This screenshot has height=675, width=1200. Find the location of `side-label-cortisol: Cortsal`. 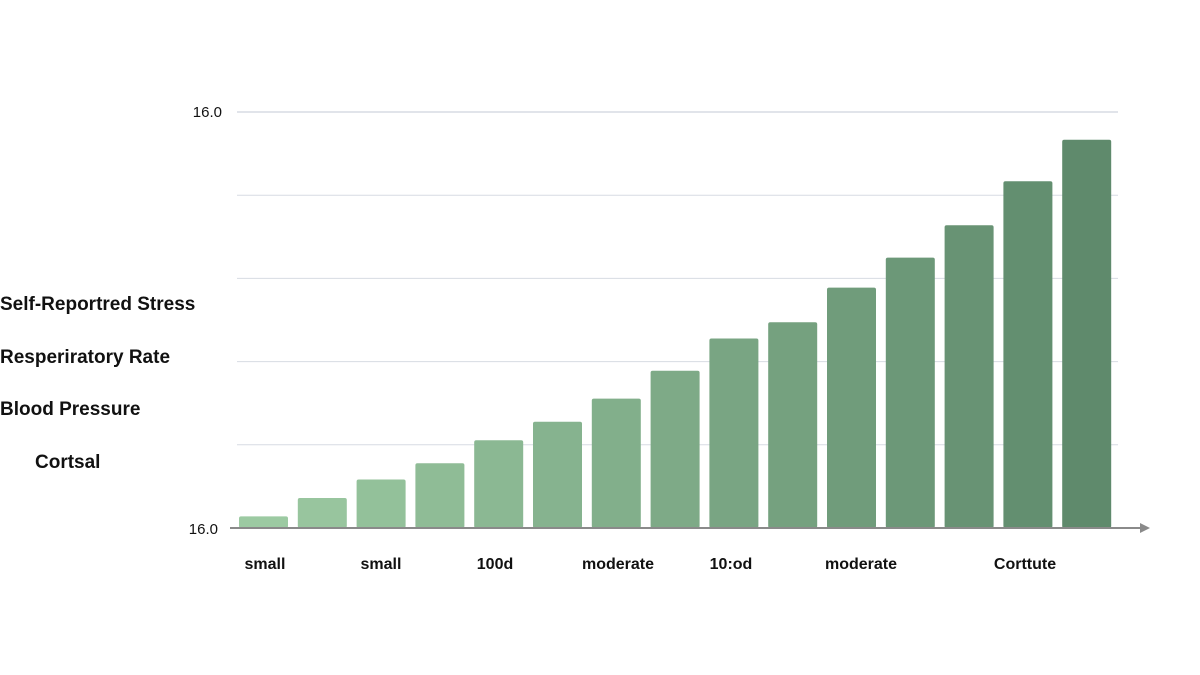

side-label-cortisol: Cortsal is located at coordinates (68, 462).